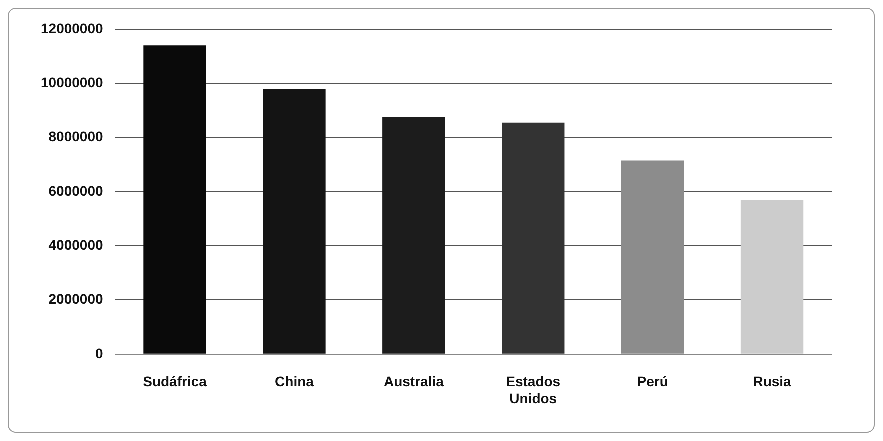 The width and height of the screenshot is (883, 441). Describe the element at coordinates (294, 382) in the screenshot. I see `x-tick-label: China` at that location.